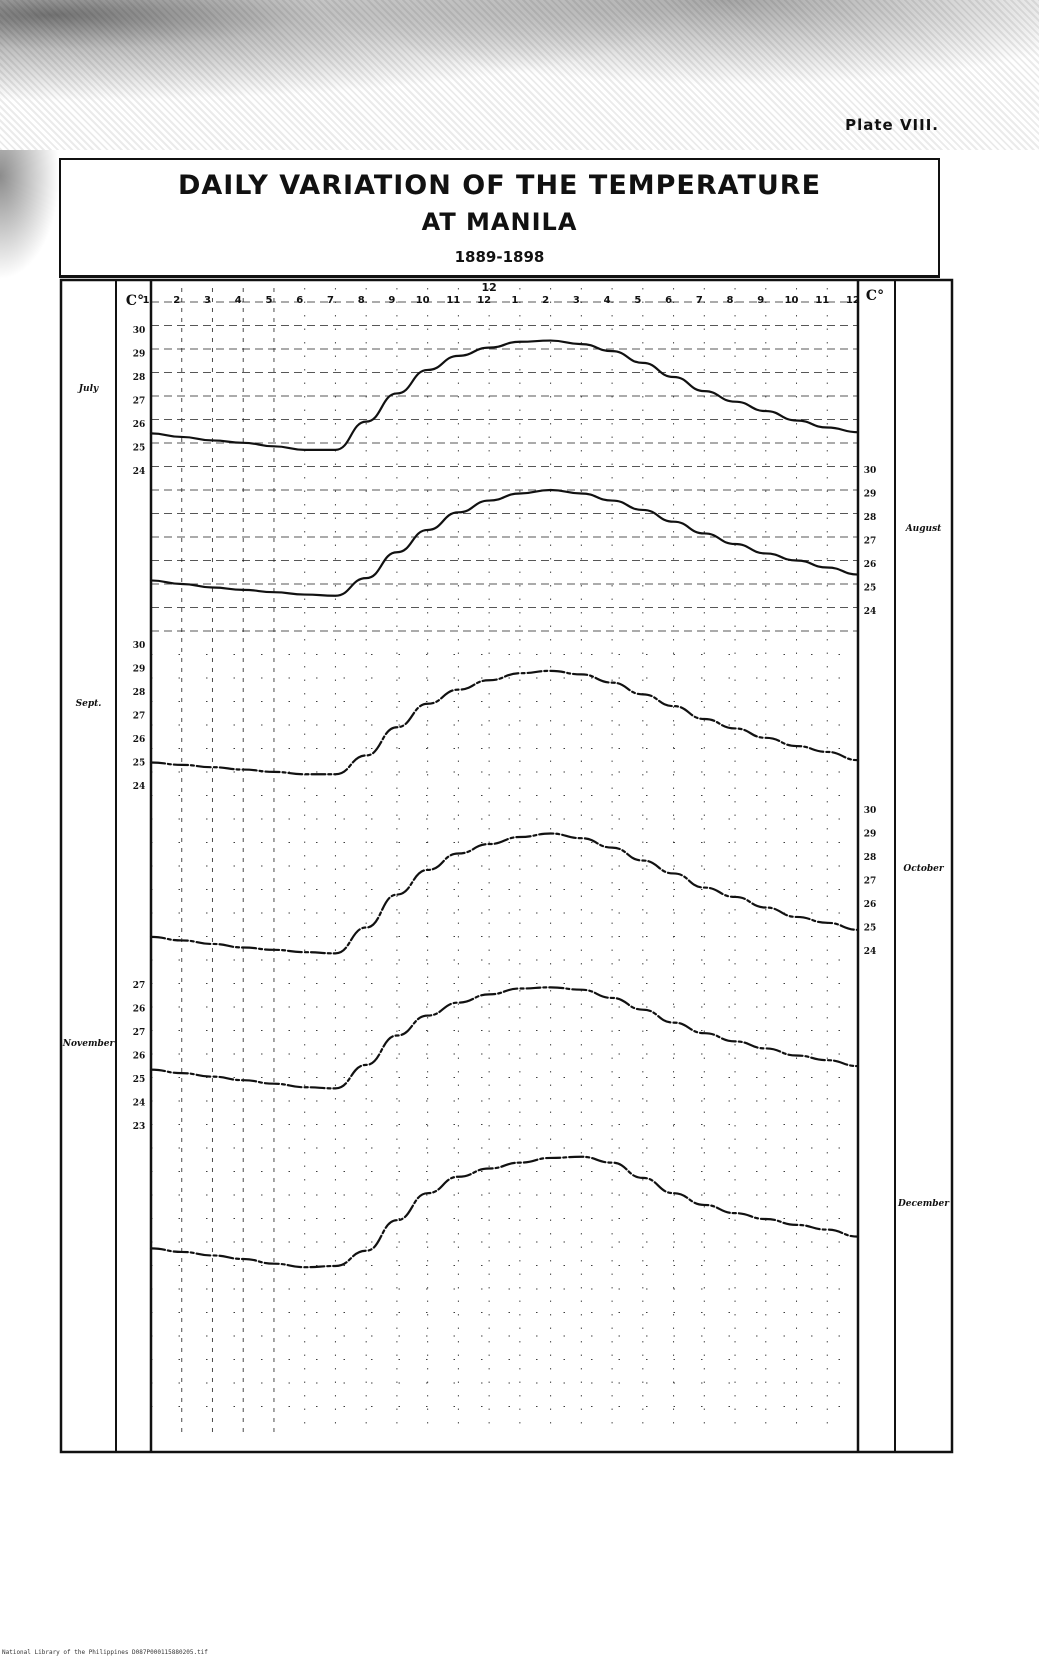 This screenshot has width=1039, height=1658. I want to click on chart-years: 1889-1898, so click(499, 257).